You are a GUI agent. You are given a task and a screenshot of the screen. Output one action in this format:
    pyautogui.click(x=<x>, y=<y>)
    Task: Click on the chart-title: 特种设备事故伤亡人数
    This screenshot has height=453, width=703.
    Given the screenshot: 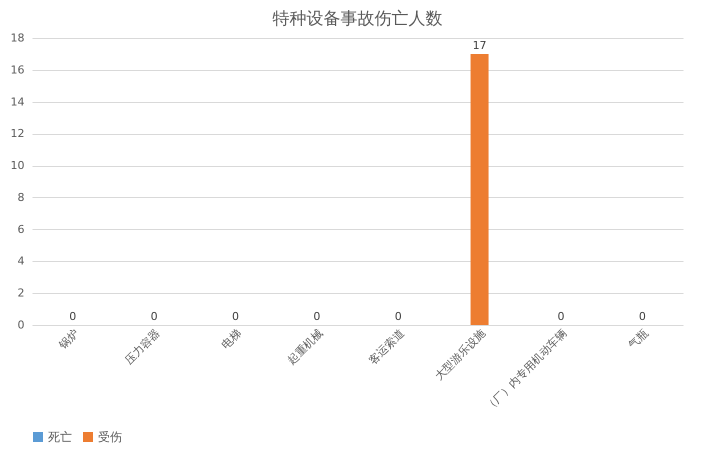 What is the action you would take?
    pyautogui.click(x=357, y=19)
    